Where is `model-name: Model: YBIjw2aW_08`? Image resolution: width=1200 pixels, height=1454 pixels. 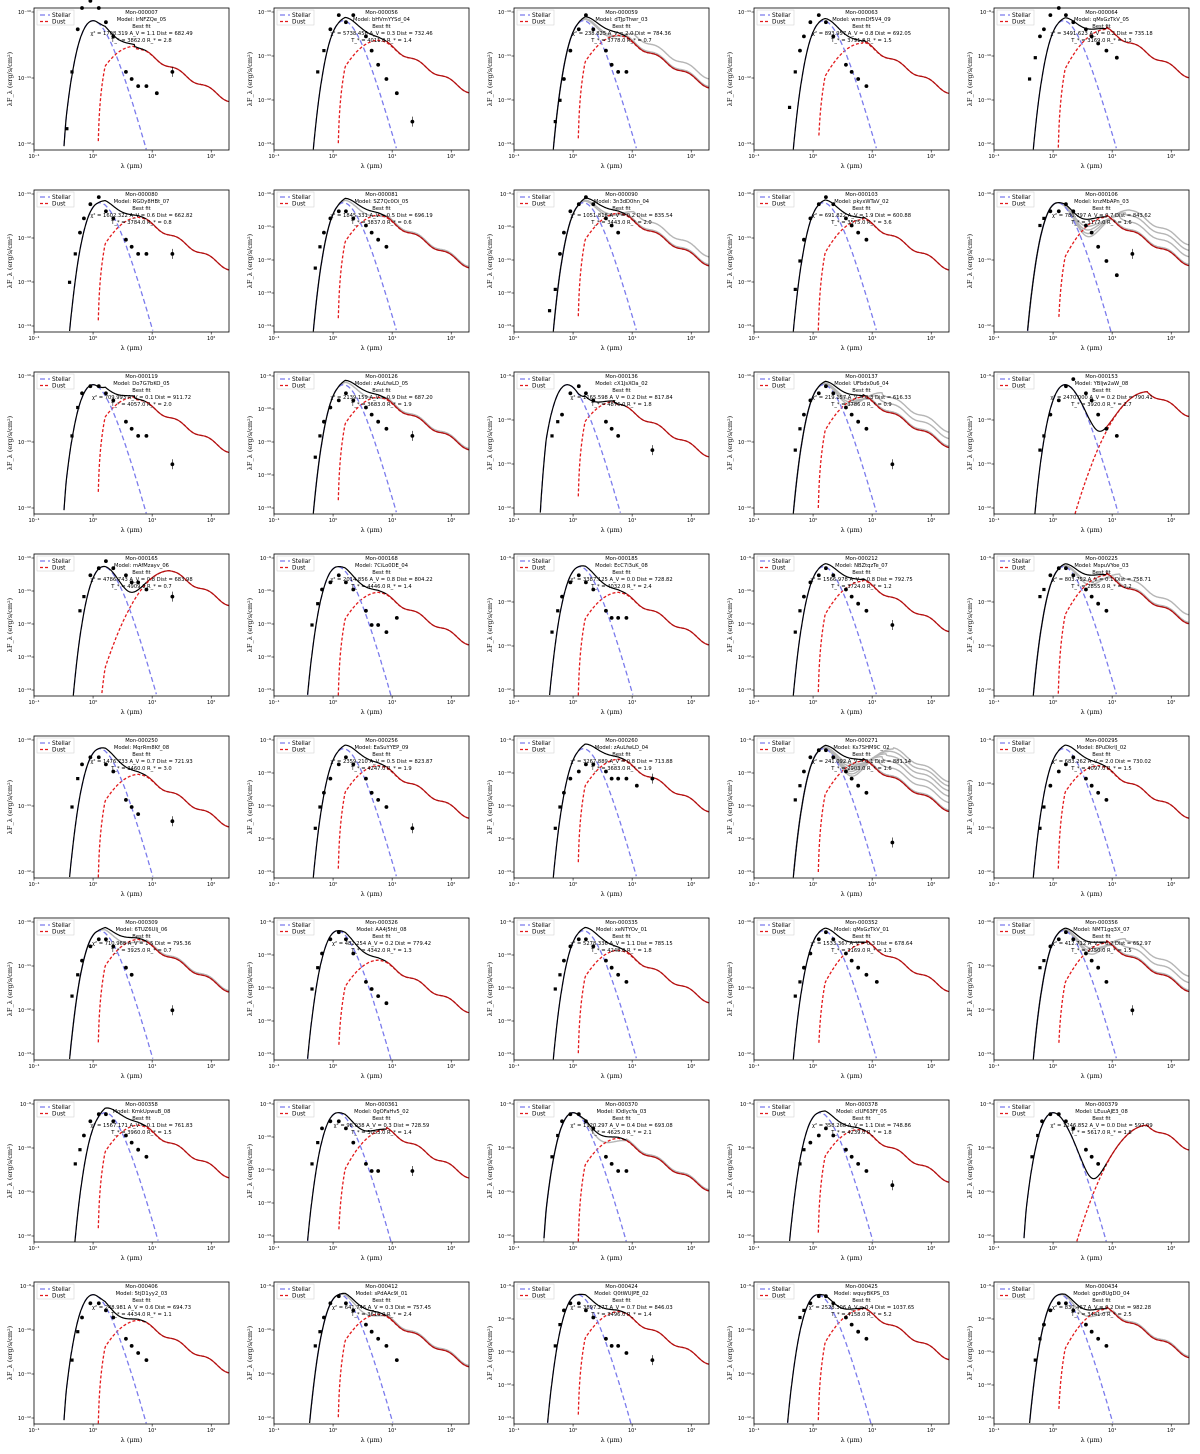
model-name: Model: YBIjw2aW_08 is located at coordinates (1102, 384).